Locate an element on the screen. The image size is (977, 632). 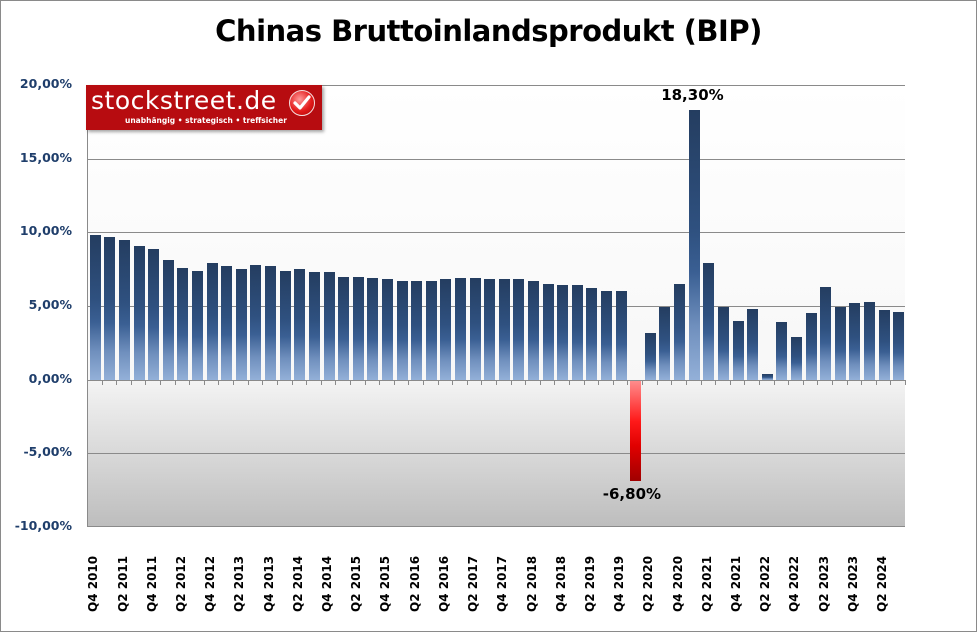
bar-q2-2021 is located at coordinates (709, 321).